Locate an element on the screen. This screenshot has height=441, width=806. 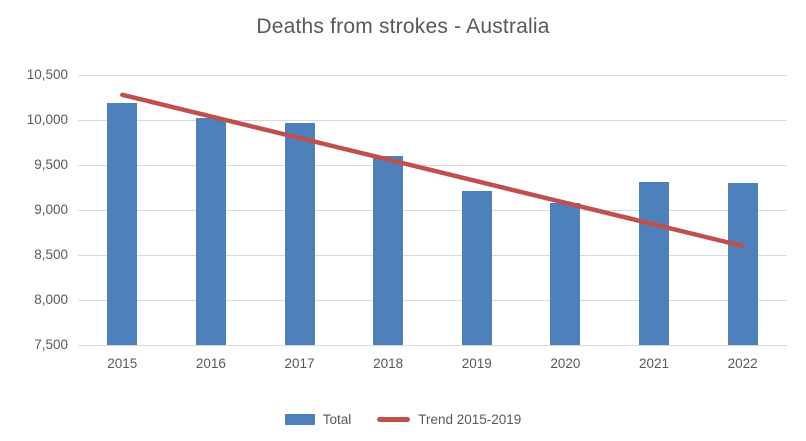
y-axis-tick-label: 9,500 is located at coordinates (51, 164).